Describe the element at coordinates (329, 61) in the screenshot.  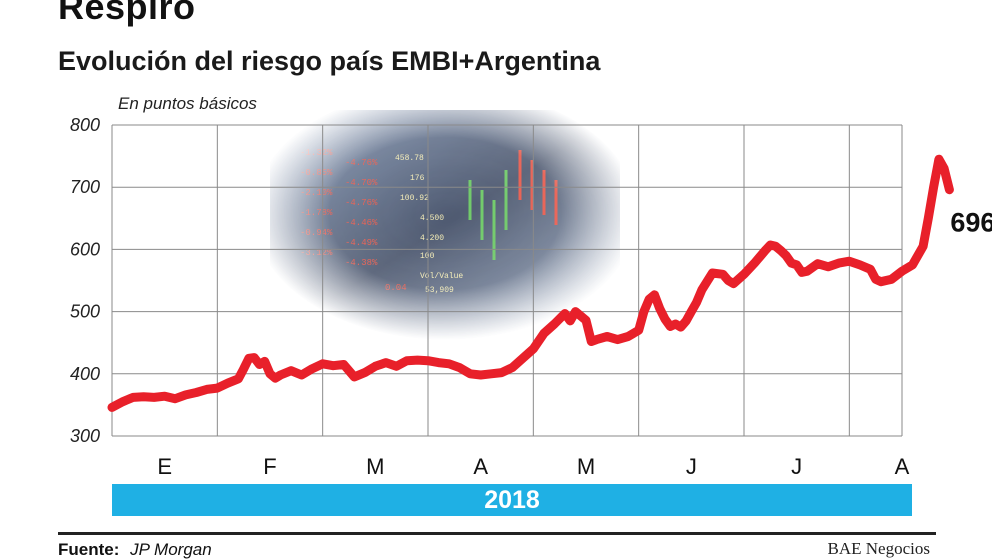
I see `chart-subtitle: Evolución del riesgo país EMBI+Argentina` at that location.